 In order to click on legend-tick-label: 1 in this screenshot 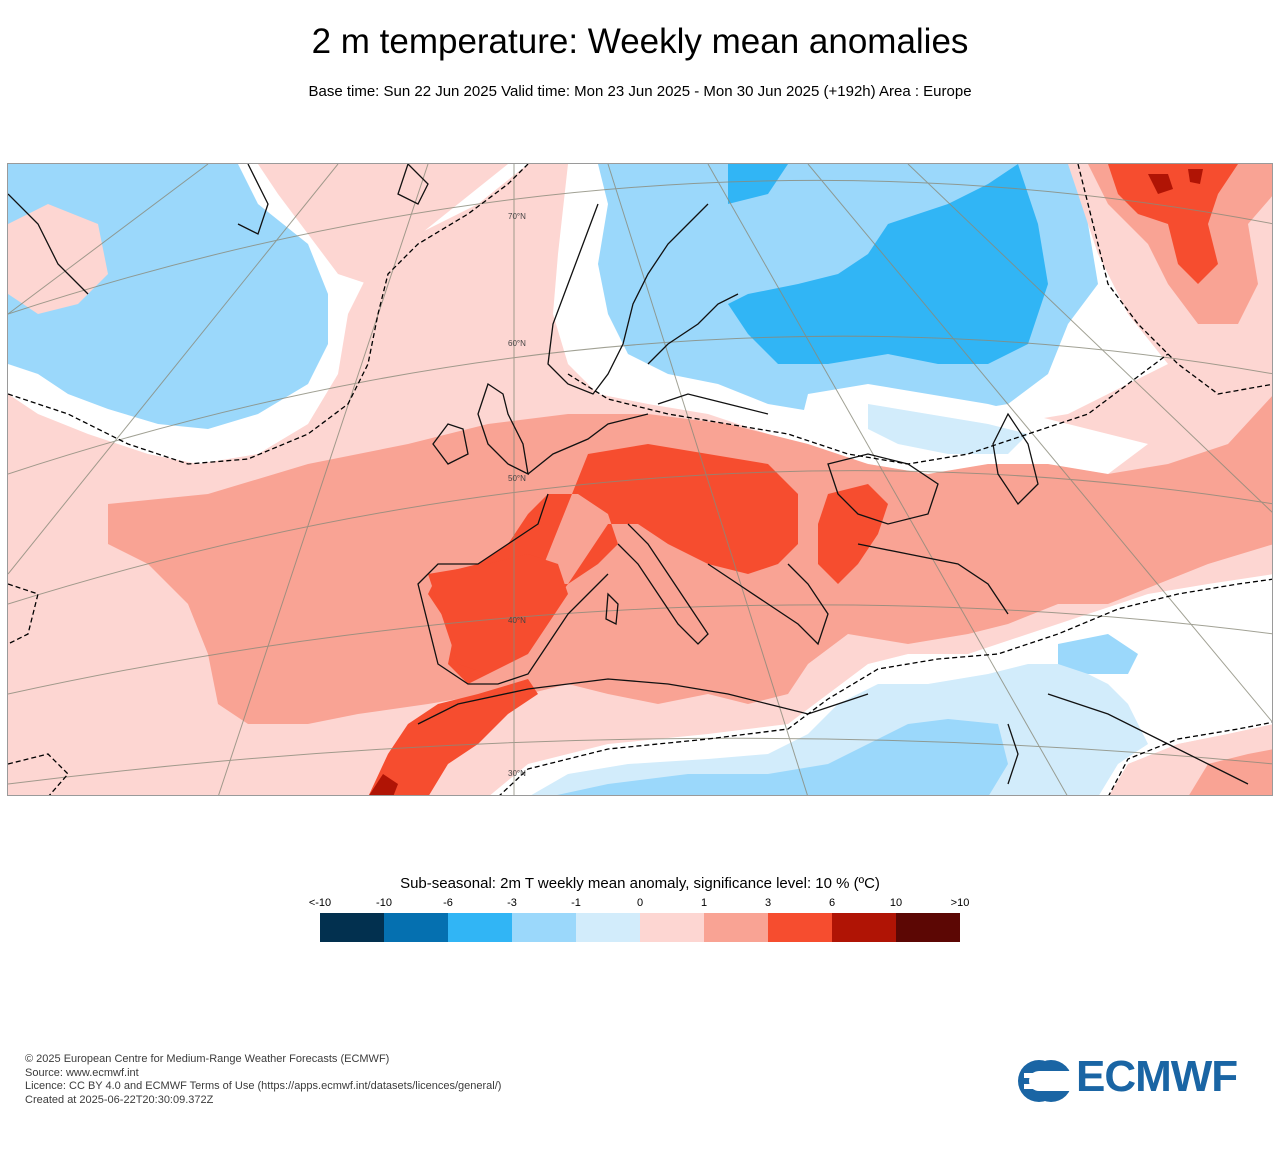, I will do `click(704, 903)`.